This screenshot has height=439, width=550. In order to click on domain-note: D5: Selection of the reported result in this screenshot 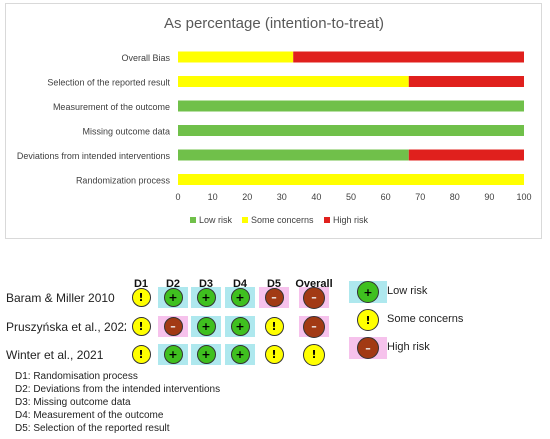, I will do `click(92, 428)`.